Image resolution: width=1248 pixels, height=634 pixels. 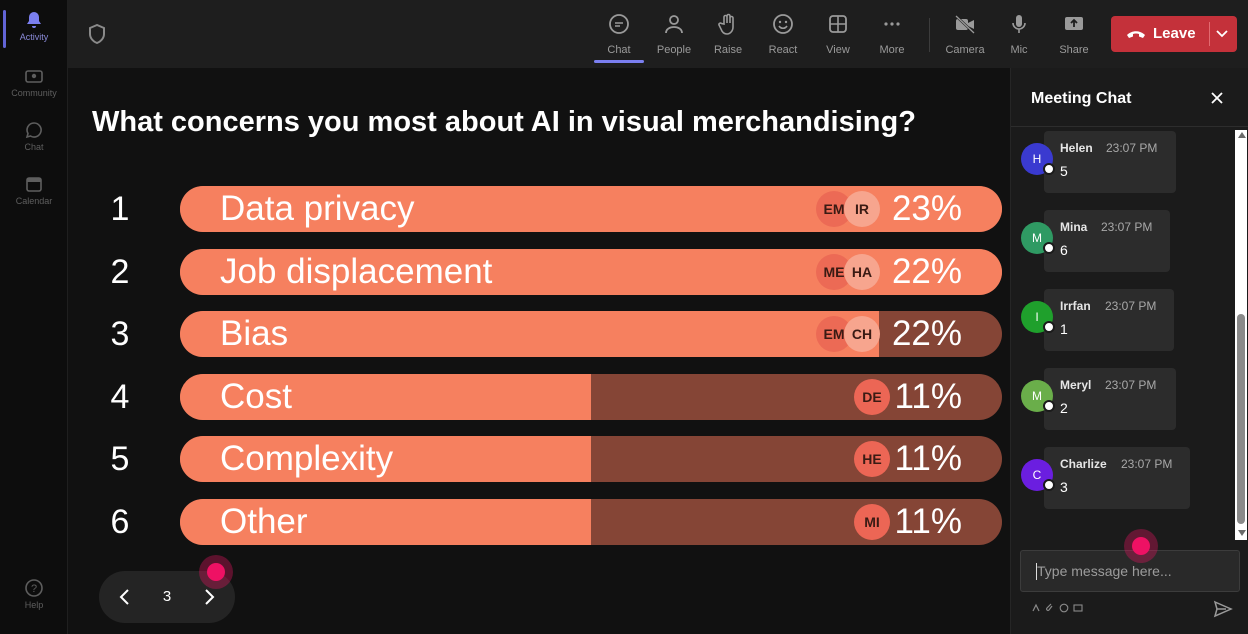 I want to click on option-bar: Bias EM CH 22%, so click(x=591, y=334).